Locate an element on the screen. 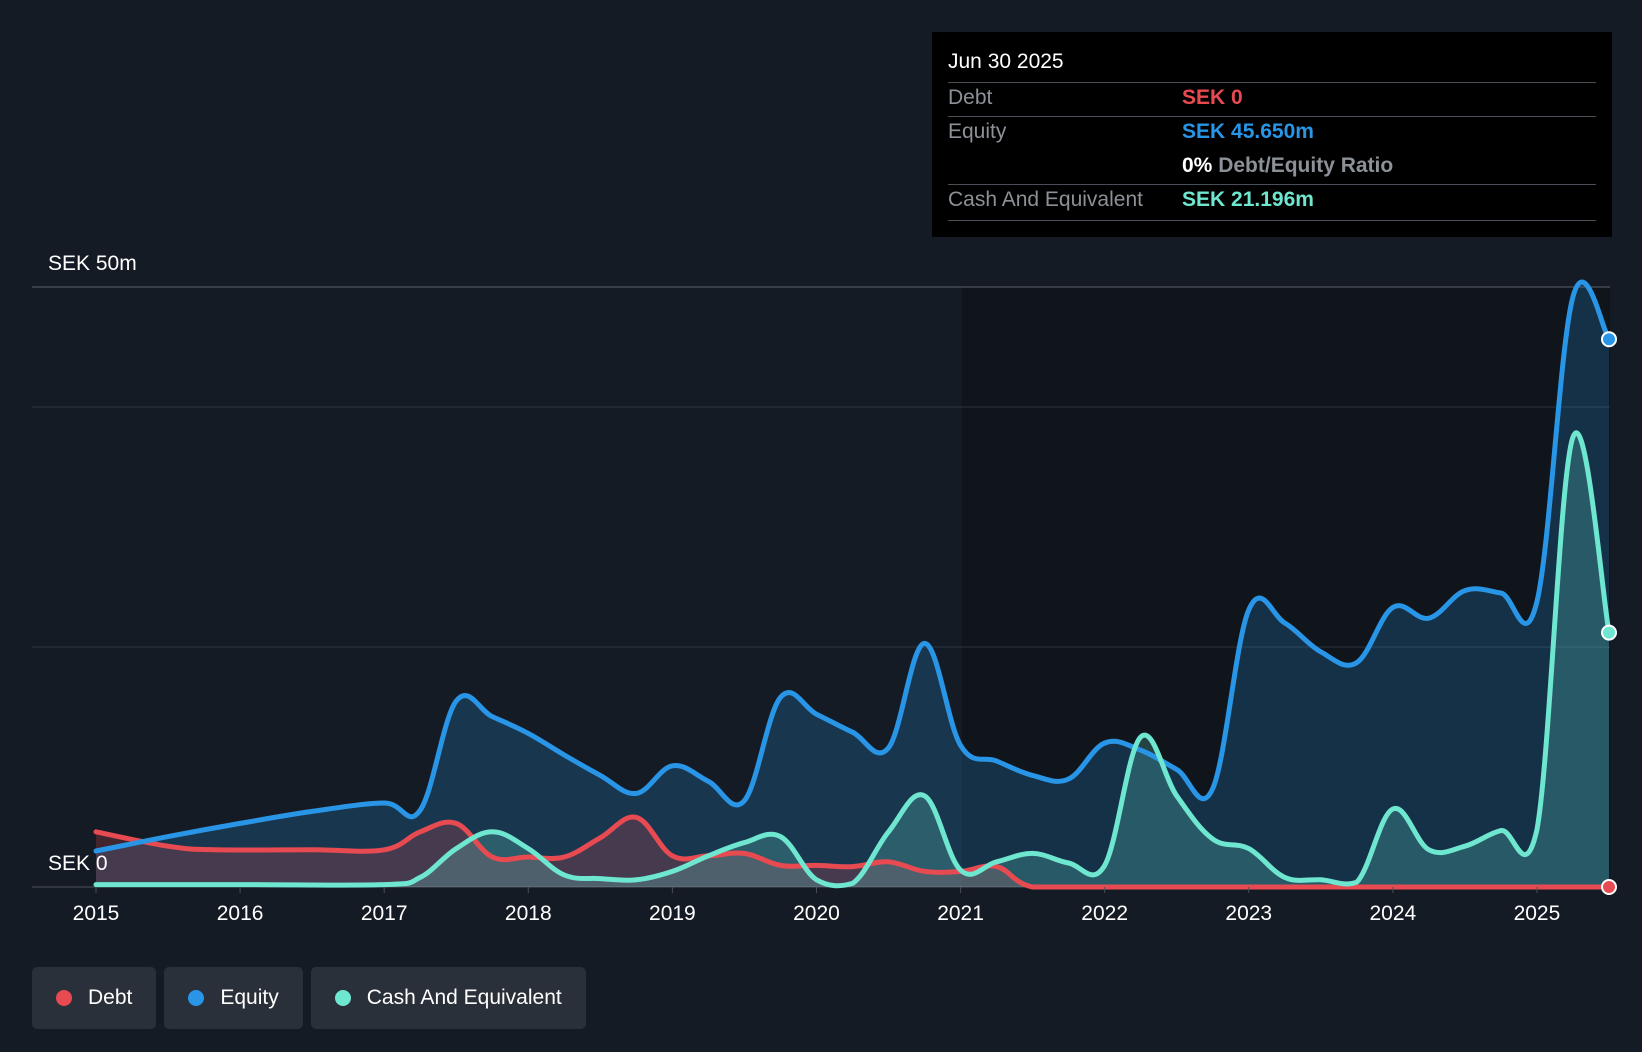  tooltip-ratio-percent: 0% is located at coordinates (1197, 165).